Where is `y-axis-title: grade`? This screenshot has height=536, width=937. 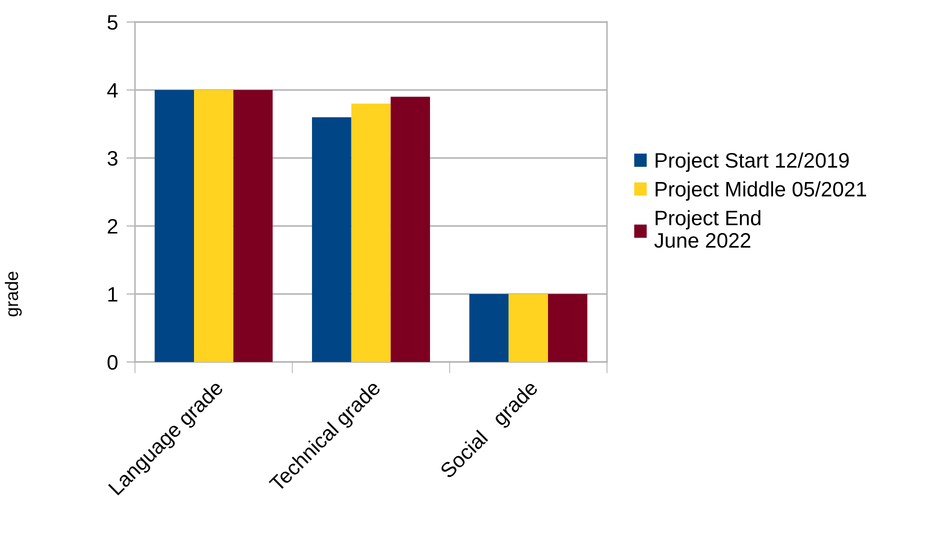 y-axis-title: grade is located at coordinates (13, 294).